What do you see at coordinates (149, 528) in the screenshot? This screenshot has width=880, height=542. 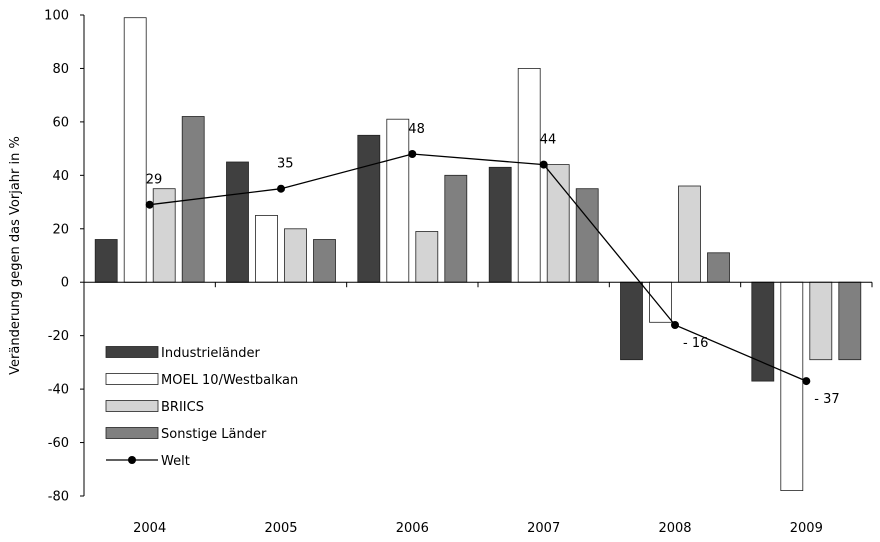 I see `x-tick-label: 2004` at bounding box center [149, 528].